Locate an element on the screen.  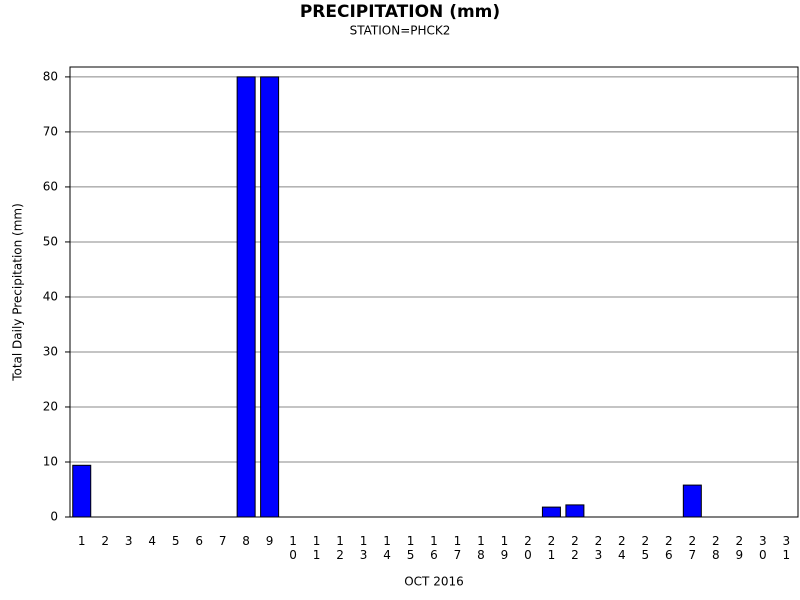
x-tick-label: 7 is located at coordinates (223, 541).